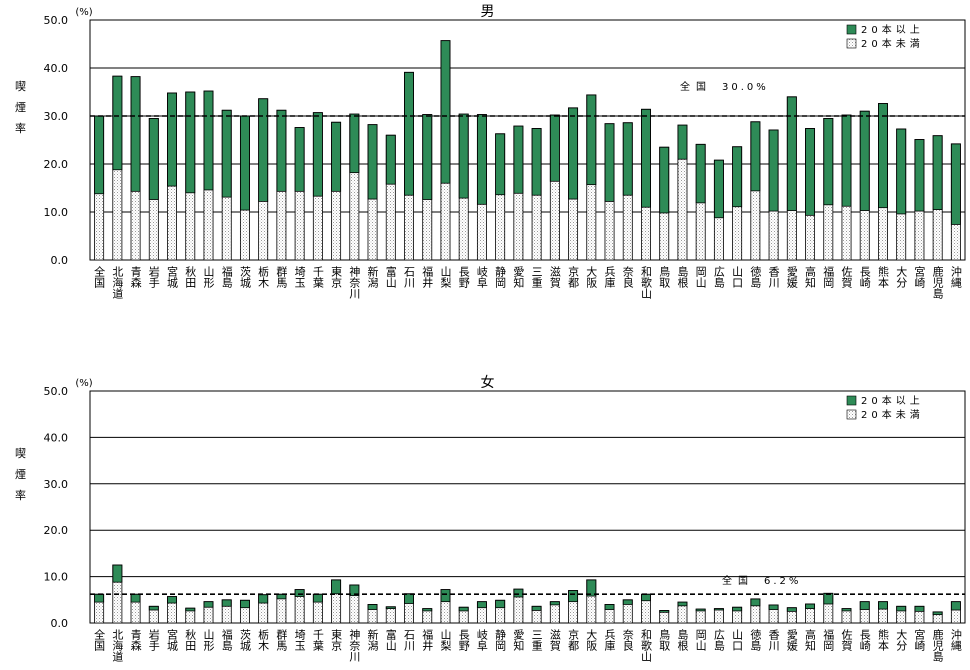 This screenshot has height=670, width=970. Describe the element at coordinates (810, 277) in the screenshot. I see `x-tick-label: 高知` at that location.